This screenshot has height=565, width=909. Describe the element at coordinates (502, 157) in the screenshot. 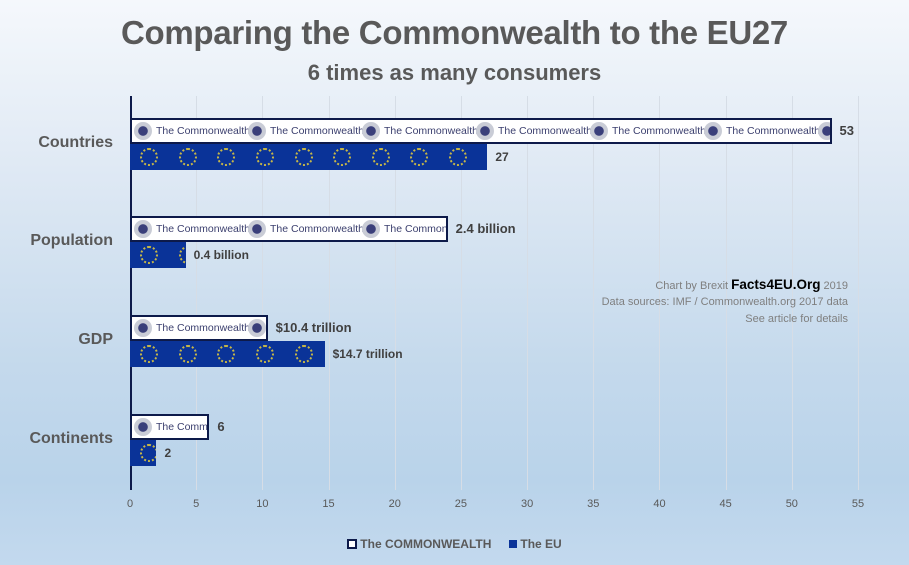

I see `value-label-eu-countries: 27` at that location.